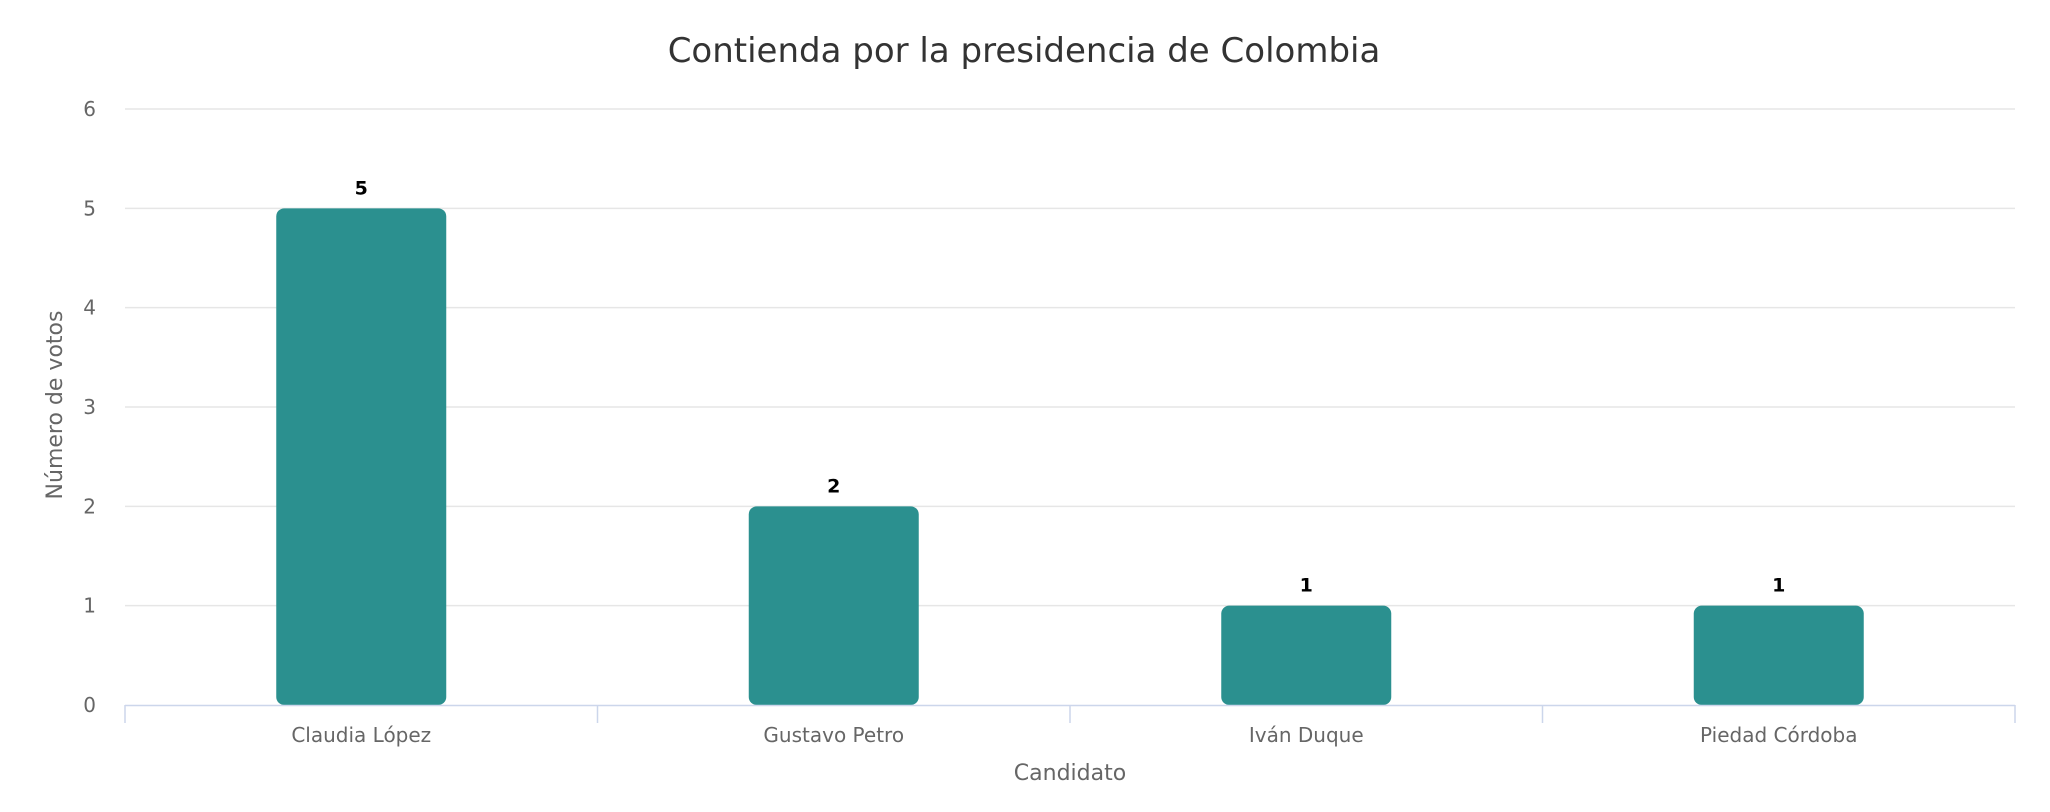 The width and height of the screenshot is (2050, 812). Describe the element at coordinates (833, 486) in the screenshot. I see `data-label: 2` at that location.